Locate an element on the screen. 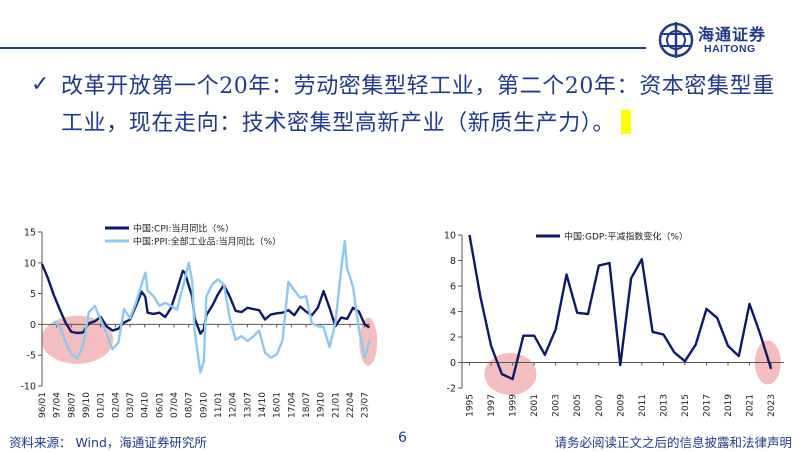 This screenshot has height=452, width=802. y-tick-label: -10 is located at coordinates (28, 387).